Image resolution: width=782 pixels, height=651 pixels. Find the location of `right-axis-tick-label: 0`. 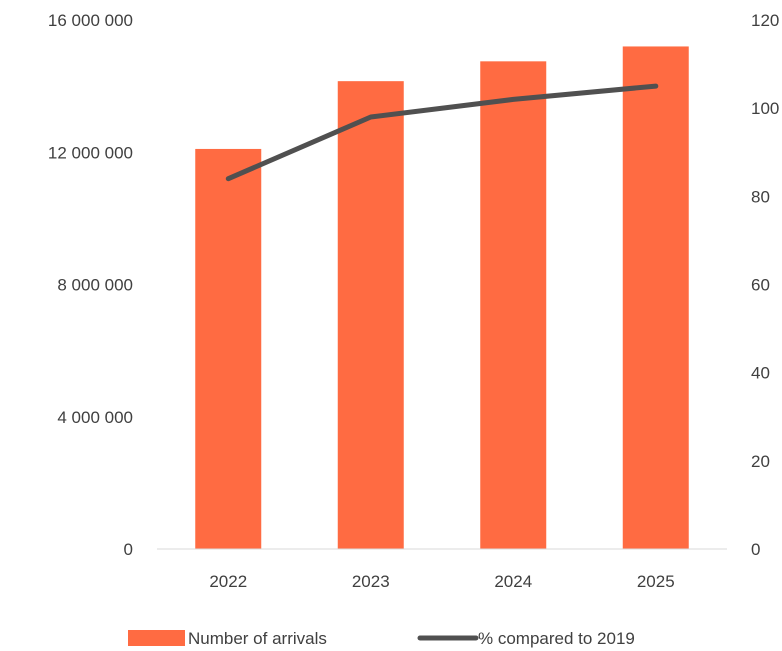

right-axis-tick-label: 0 is located at coordinates (755, 549).